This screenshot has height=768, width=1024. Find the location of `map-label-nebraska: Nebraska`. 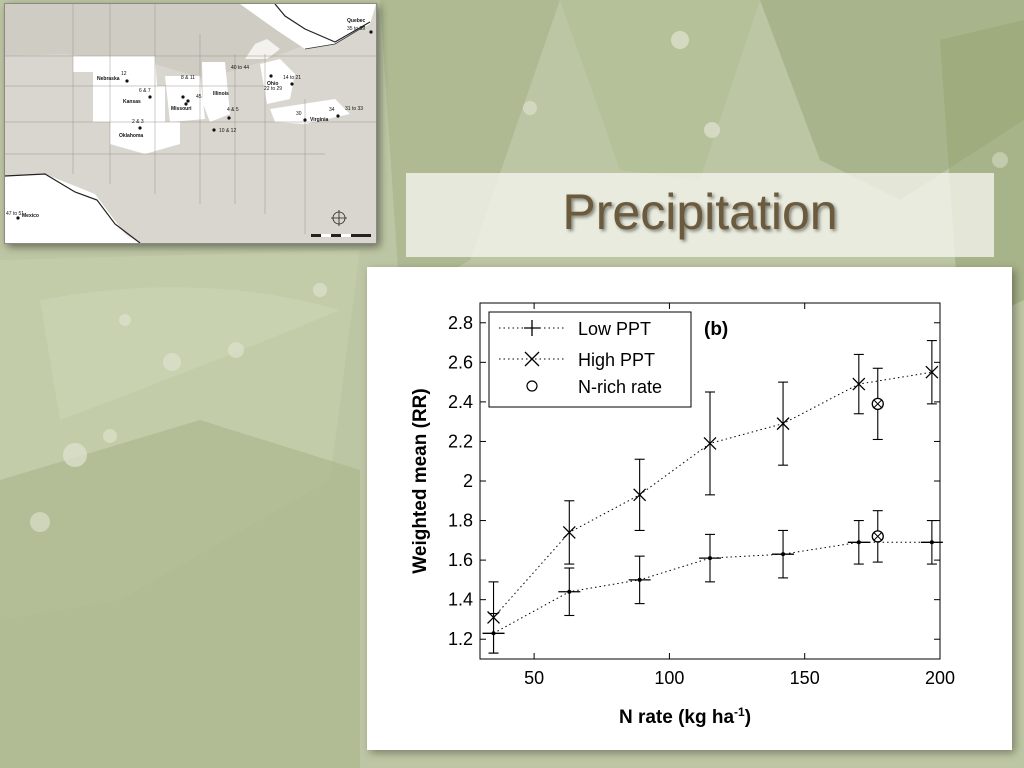

map-label-nebraska: Nebraska is located at coordinates (108, 79).